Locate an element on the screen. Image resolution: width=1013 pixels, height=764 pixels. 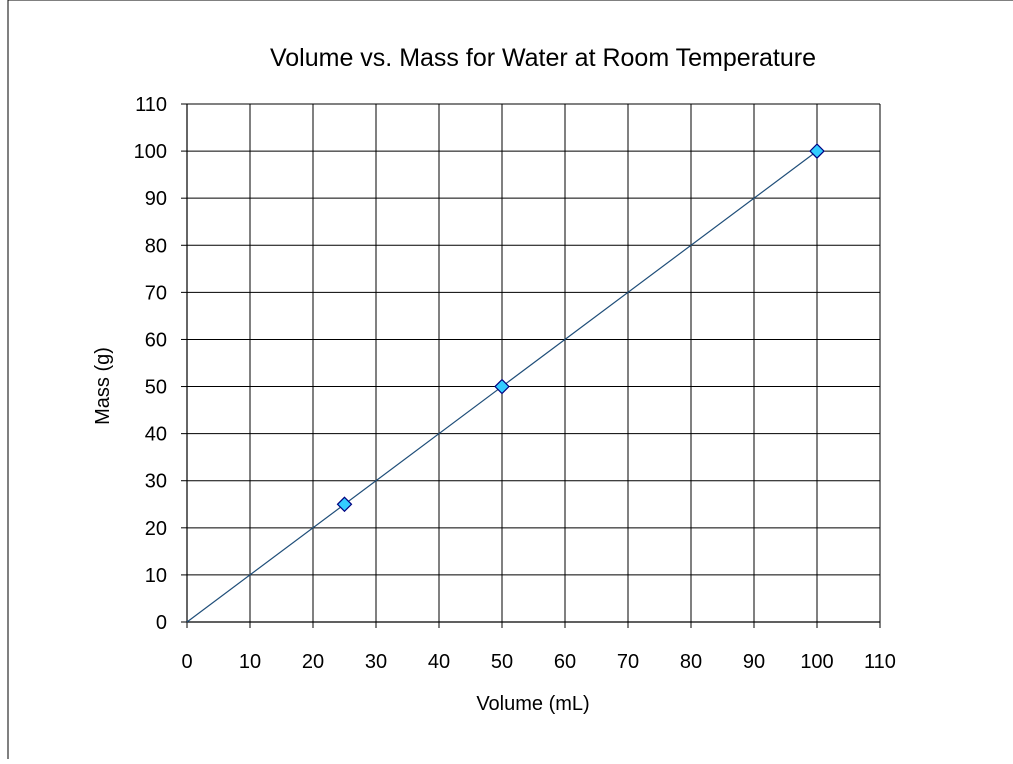
y-axis-label: Mass (g) is located at coordinates (103, 386).